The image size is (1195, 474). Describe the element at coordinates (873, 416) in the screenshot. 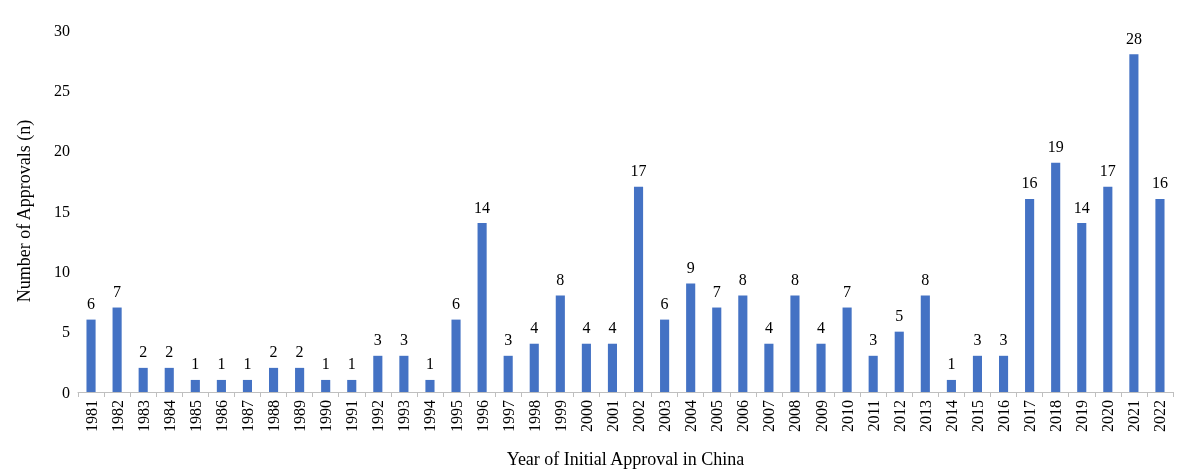

I see `x-tick-label: 2011` at that location.